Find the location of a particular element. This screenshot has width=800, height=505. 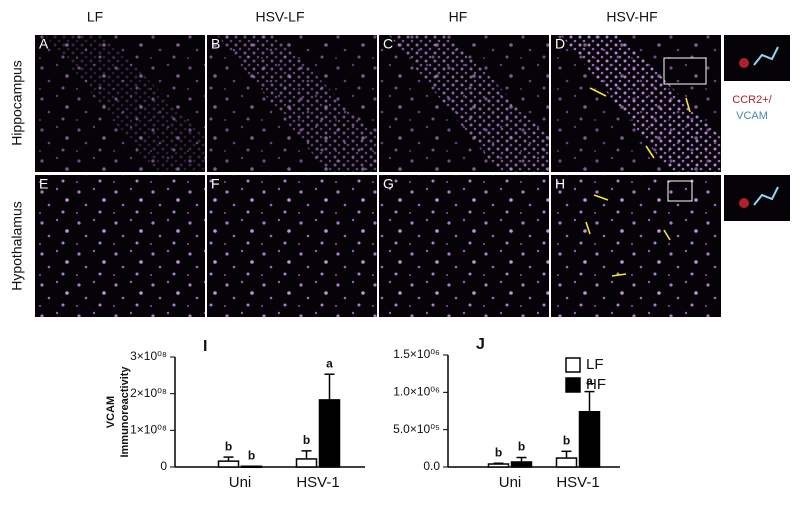

y-tick-label: 5.0×10⁰⁵ is located at coordinates (416, 429).